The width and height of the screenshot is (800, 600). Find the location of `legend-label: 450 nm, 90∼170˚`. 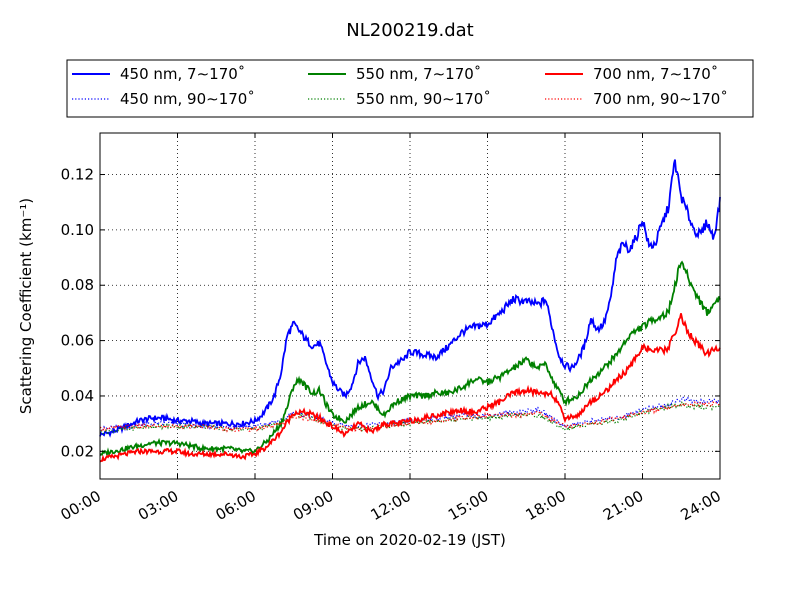

legend-label: 450 nm, 90∼170˚ is located at coordinates (187, 99).